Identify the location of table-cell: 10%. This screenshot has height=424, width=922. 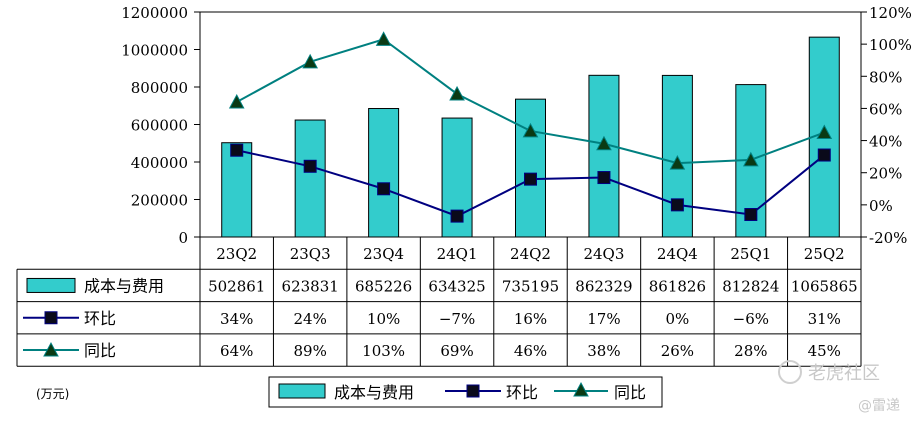
(383, 319).